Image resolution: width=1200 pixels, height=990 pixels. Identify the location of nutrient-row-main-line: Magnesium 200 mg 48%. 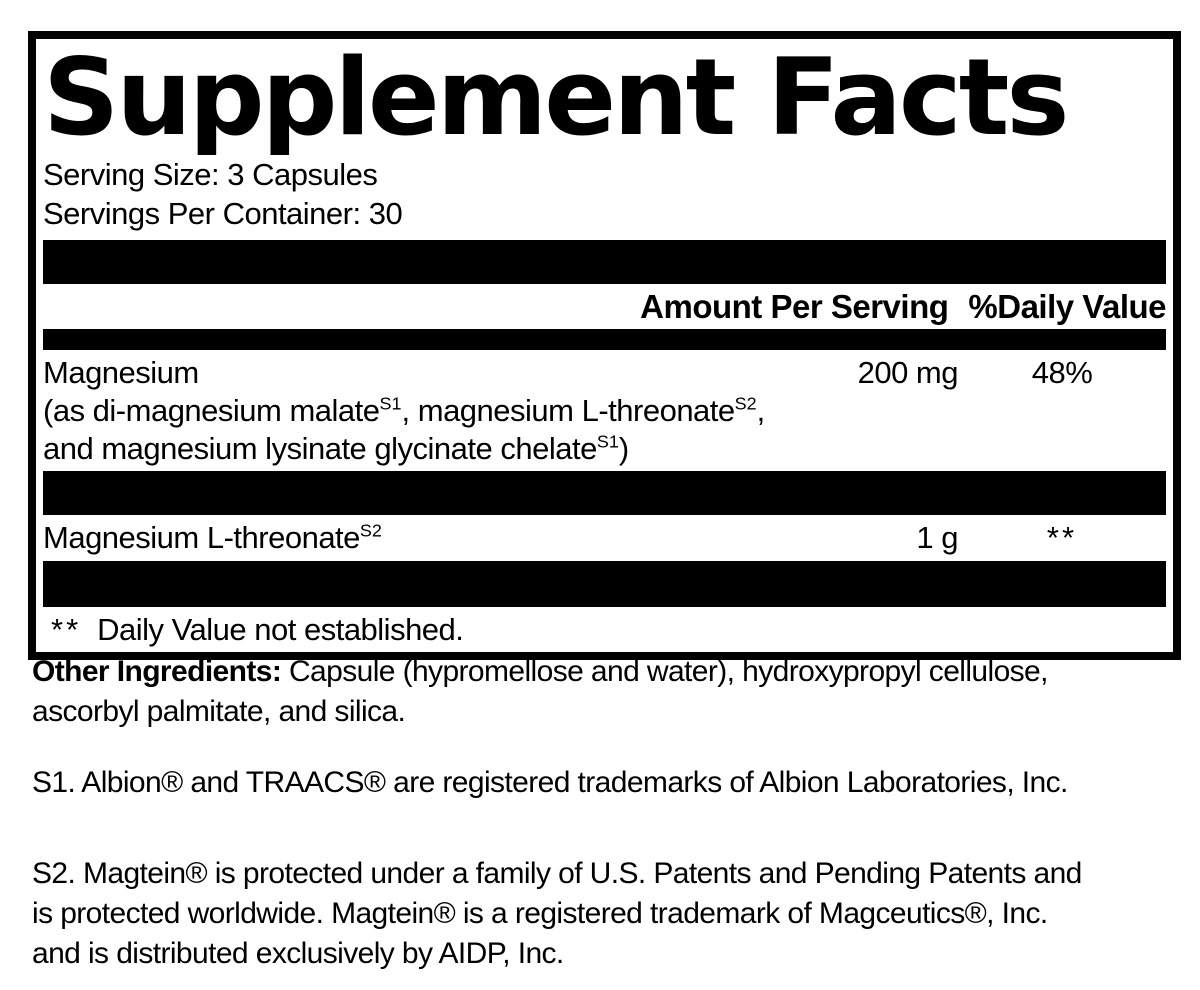
(604, 373).